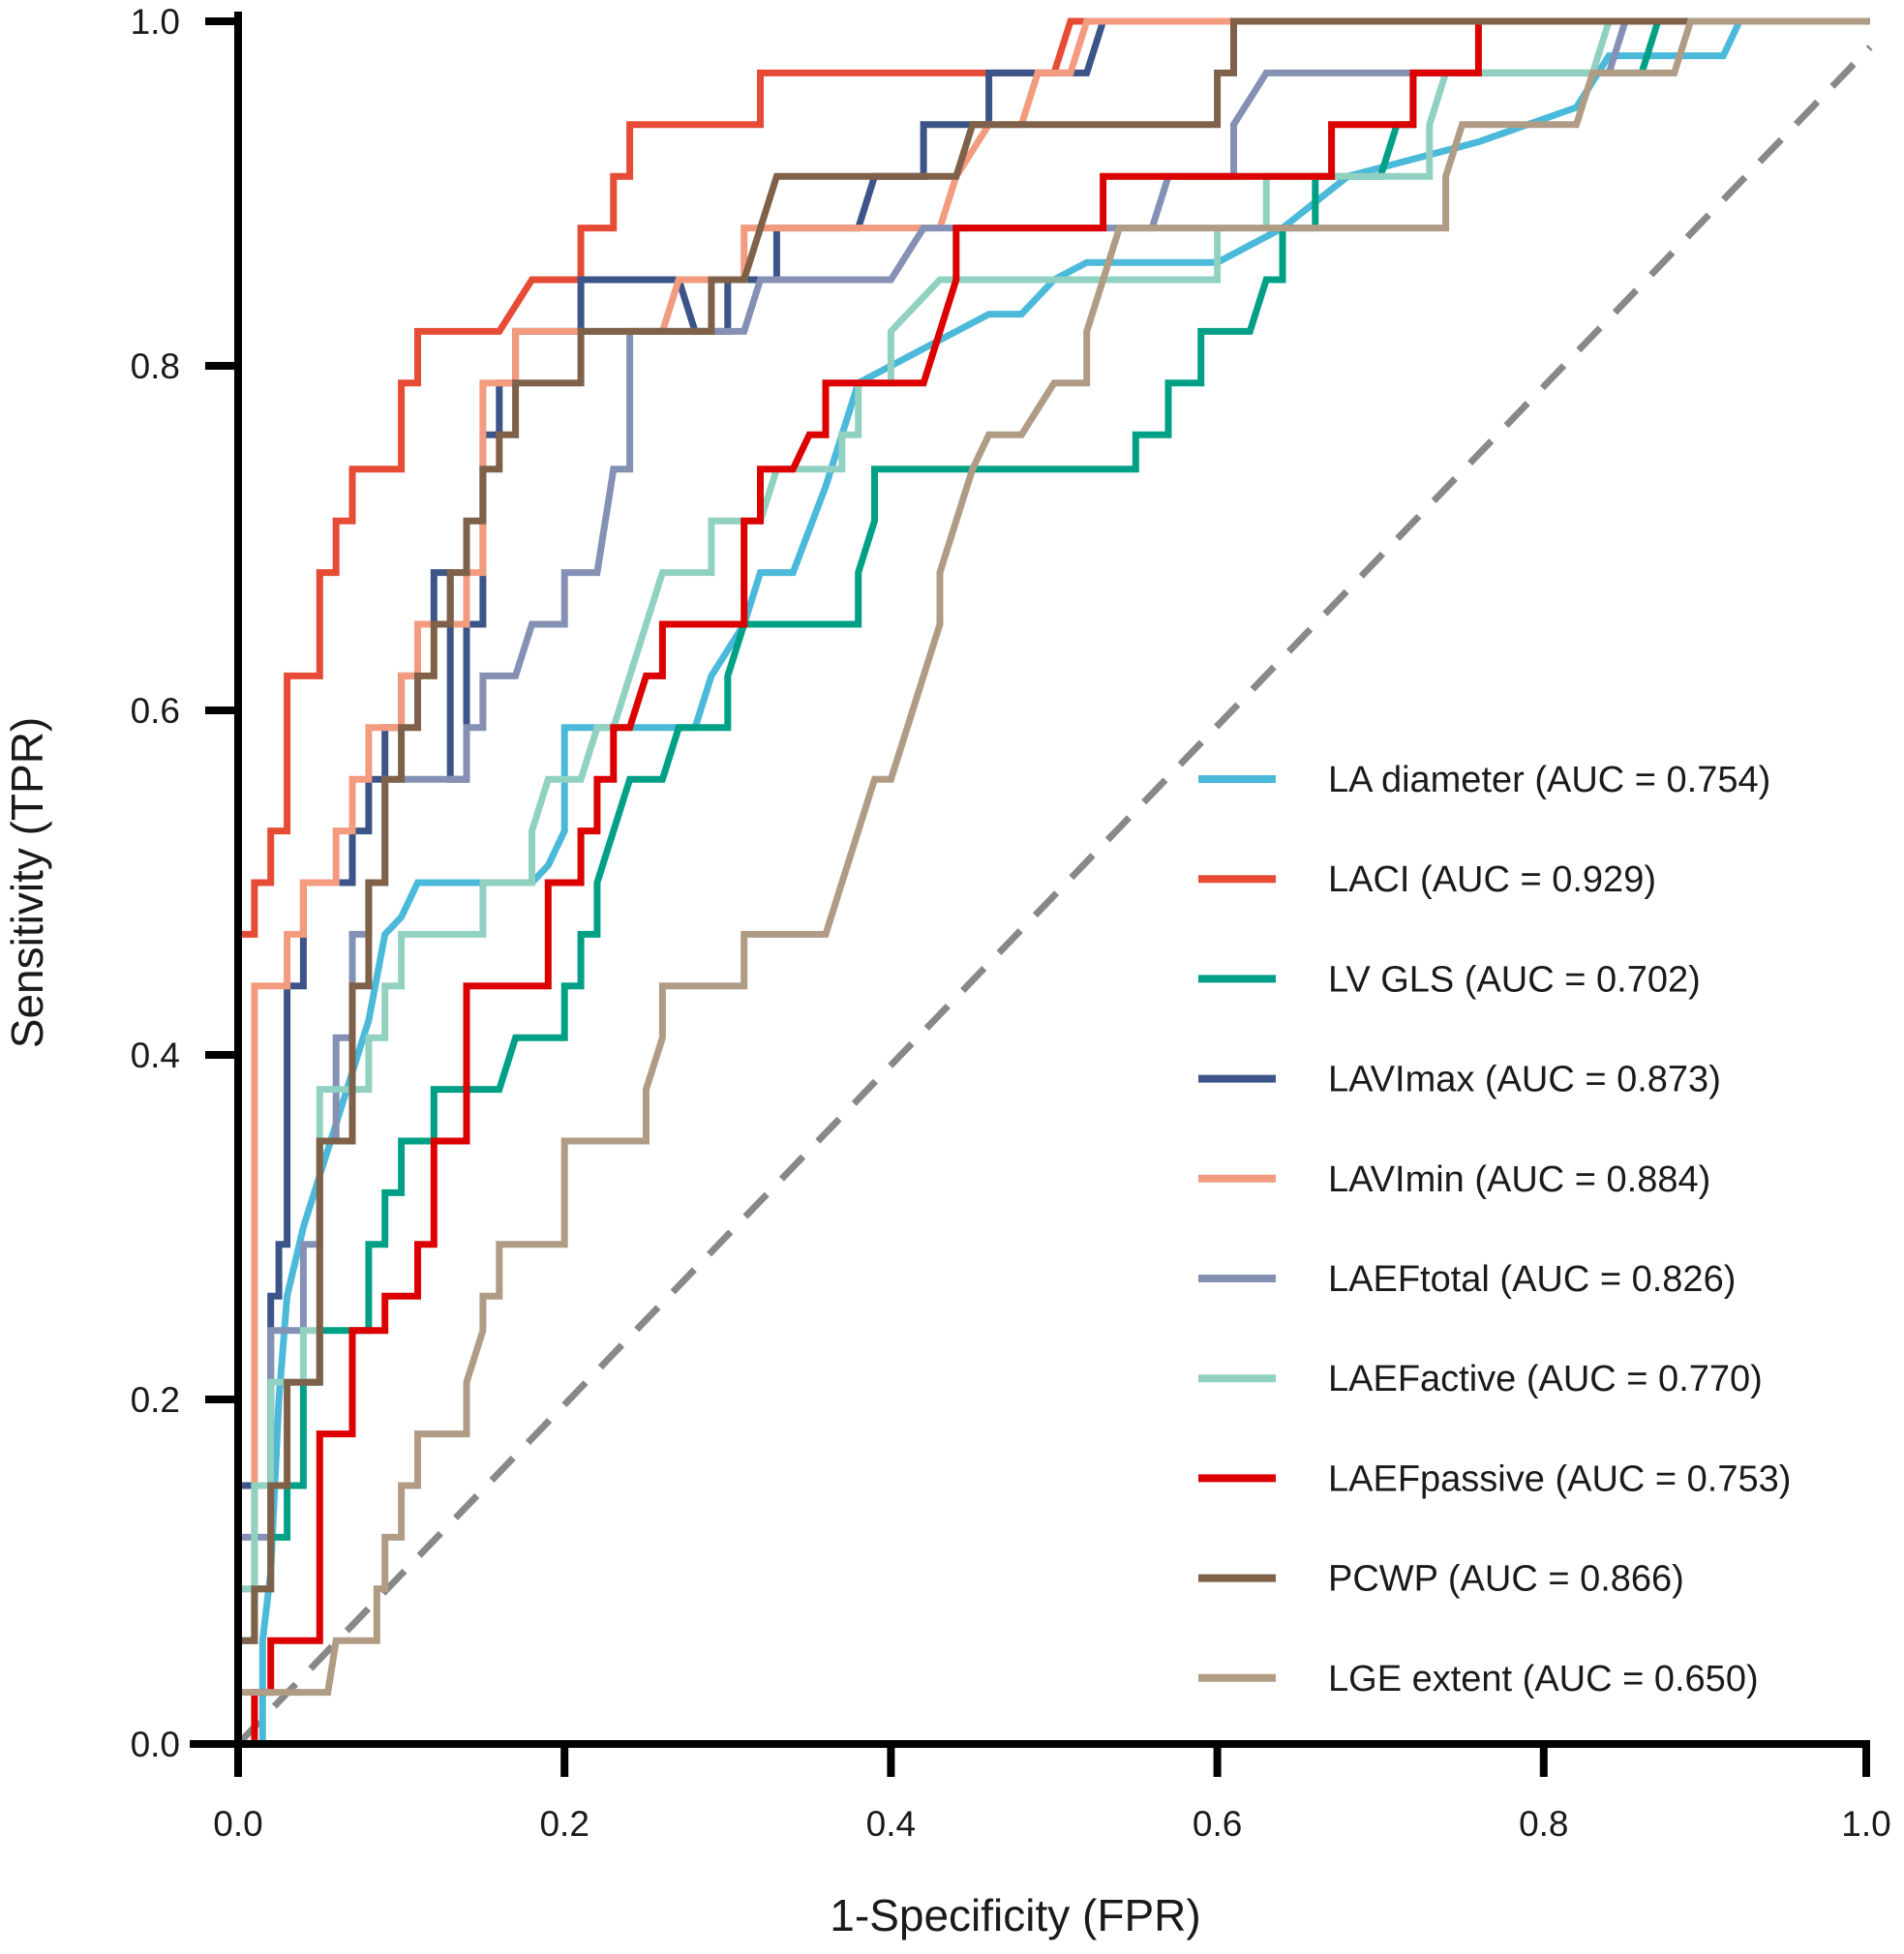 The height and width of the screenshot is (1954, 1904). Describe the element at coordinates (1865, 1824) in the screenshot. I see `x-tick-label-5: 1.0` at that location.